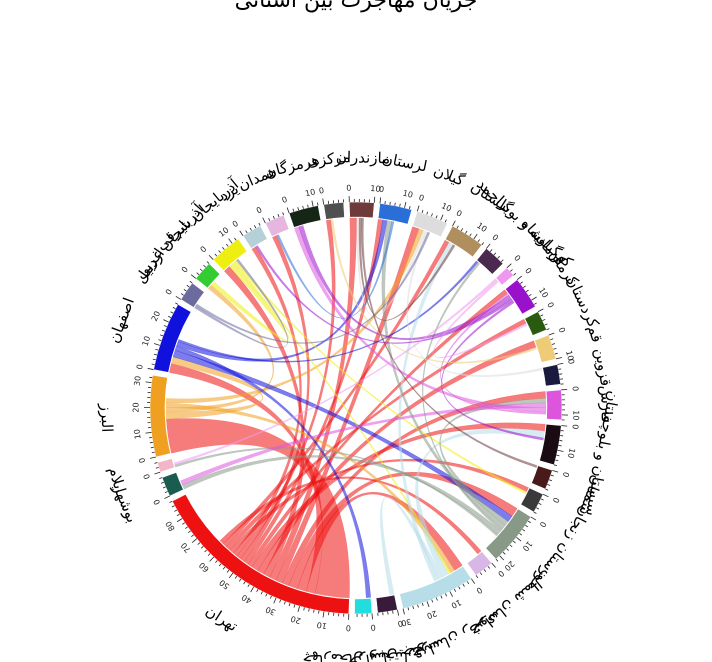 This screenshot has width=712, height=662. I want to click on group-label: مرکزی, so click(328, 159).